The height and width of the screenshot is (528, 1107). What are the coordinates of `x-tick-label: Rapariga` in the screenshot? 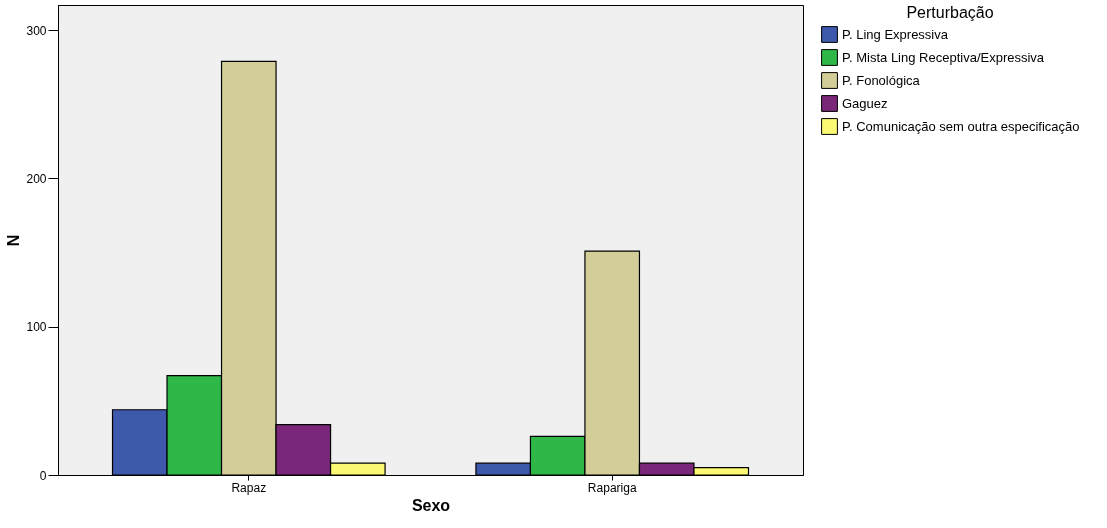 It's located at (612, 487).